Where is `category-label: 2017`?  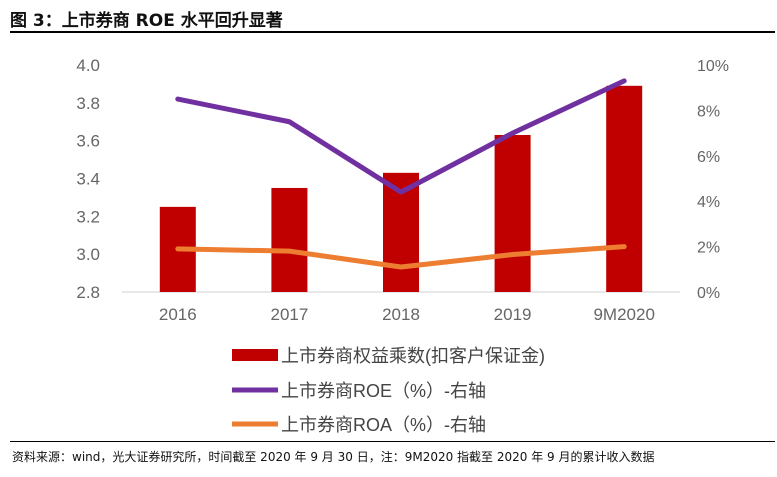
category-label: 2017 is located at coordinates (289, 314).